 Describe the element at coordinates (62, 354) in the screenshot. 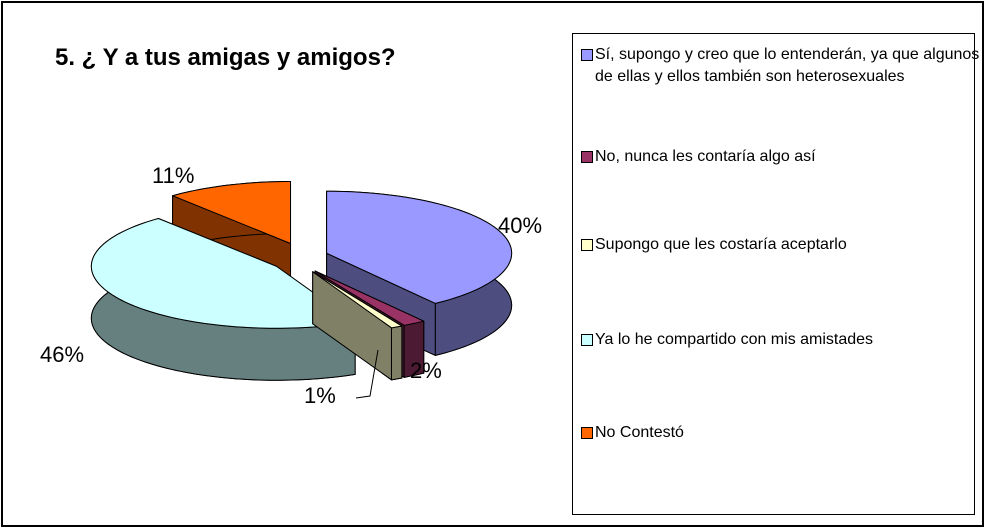

I see `data-label: 46%` at that location.